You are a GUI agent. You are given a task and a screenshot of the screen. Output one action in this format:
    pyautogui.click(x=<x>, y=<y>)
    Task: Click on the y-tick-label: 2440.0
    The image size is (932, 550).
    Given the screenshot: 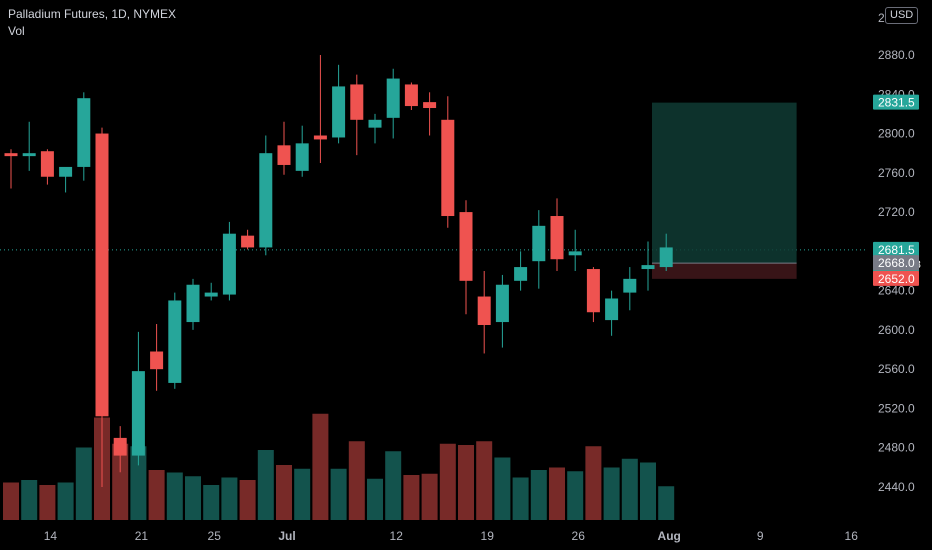 What is the action you would take?
    pyautogui.click(x=896, y=487)
    